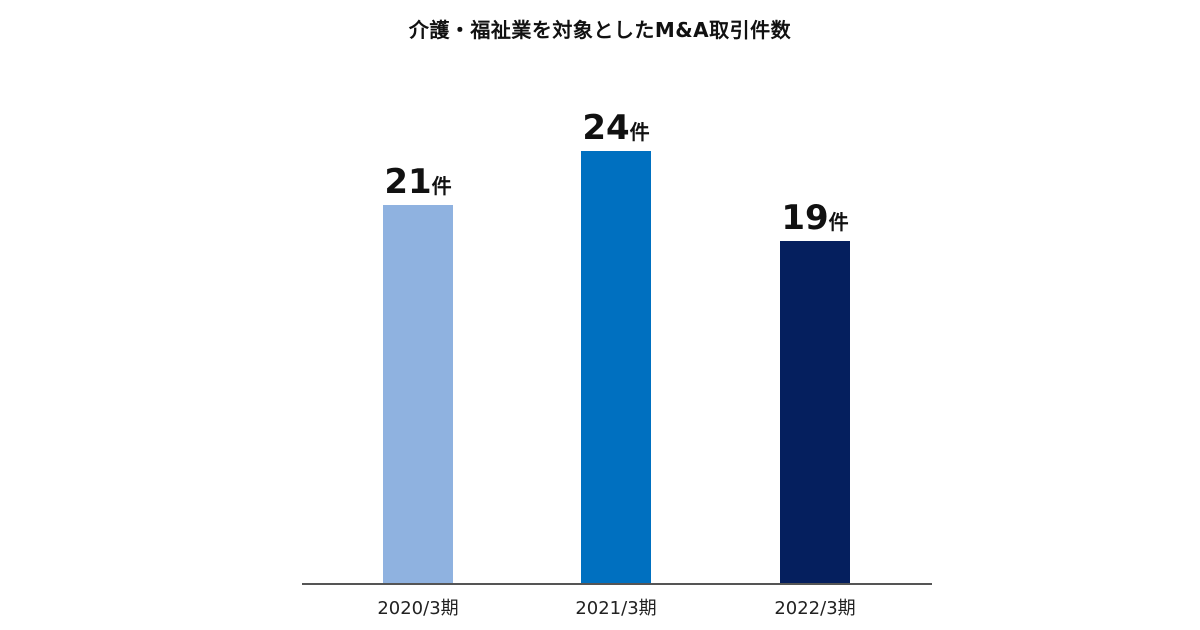 This screenshot has width=1200, height=630. What do you see at coordinates (615, 608) in the screenshot?
I see `x-tick-label-2: 2021/3期` at bounding box center [615, 608].